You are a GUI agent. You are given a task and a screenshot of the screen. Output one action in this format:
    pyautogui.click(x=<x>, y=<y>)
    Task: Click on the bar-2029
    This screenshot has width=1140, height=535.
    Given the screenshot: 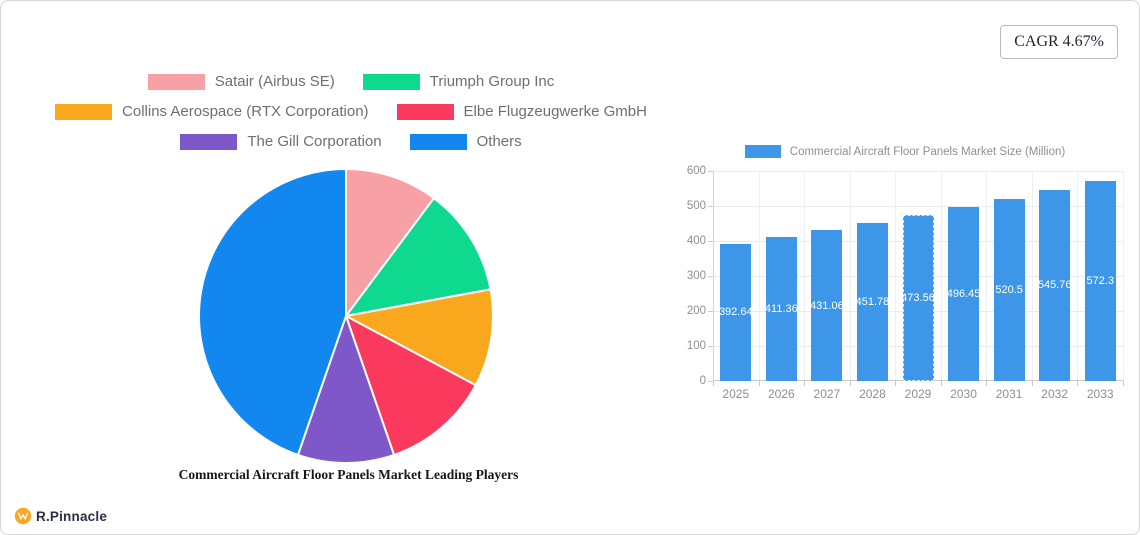 What is the action you would take?
    pyautogui.click(x=918, y=298)
    